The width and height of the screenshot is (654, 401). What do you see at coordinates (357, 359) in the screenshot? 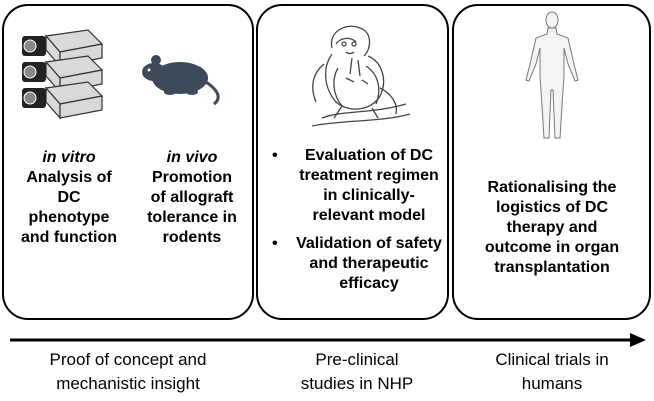
I see `stage-line: Pre-clinical` at bounding box center [357, 359].